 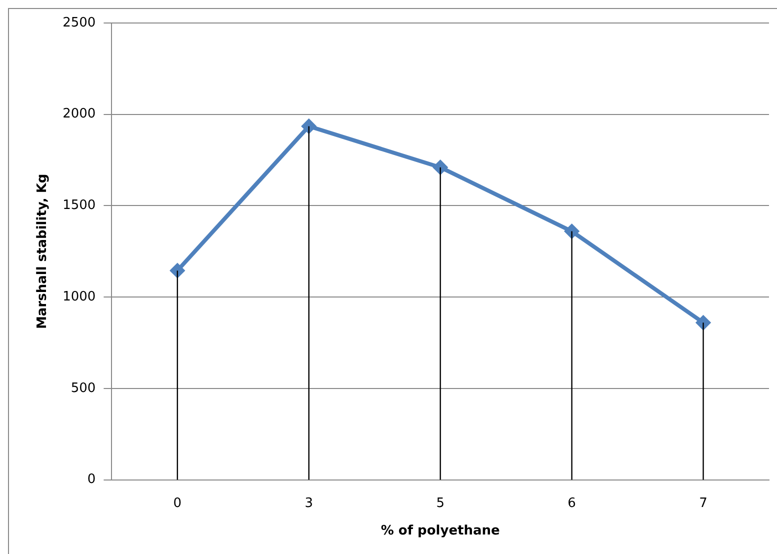 What do you see at coordinates (83, 388) in the screenshot?
I see `y-tick-label: 500` at bounding box center [83, 388].